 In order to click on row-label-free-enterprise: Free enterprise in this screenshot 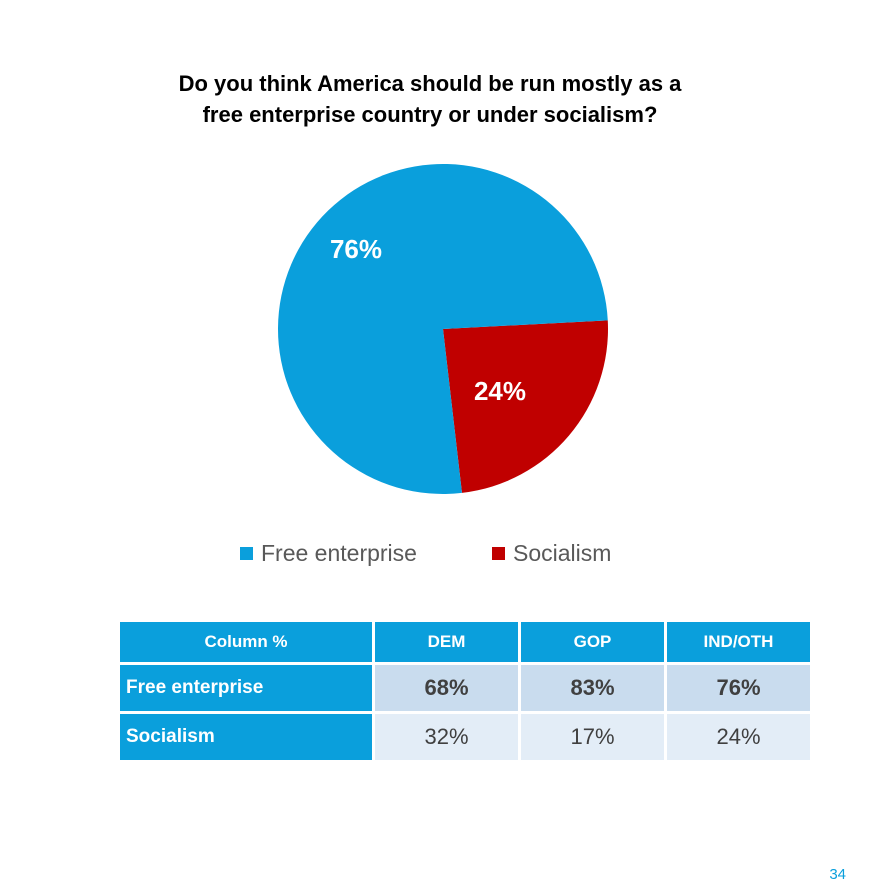, I will do `click(246, 688)`.